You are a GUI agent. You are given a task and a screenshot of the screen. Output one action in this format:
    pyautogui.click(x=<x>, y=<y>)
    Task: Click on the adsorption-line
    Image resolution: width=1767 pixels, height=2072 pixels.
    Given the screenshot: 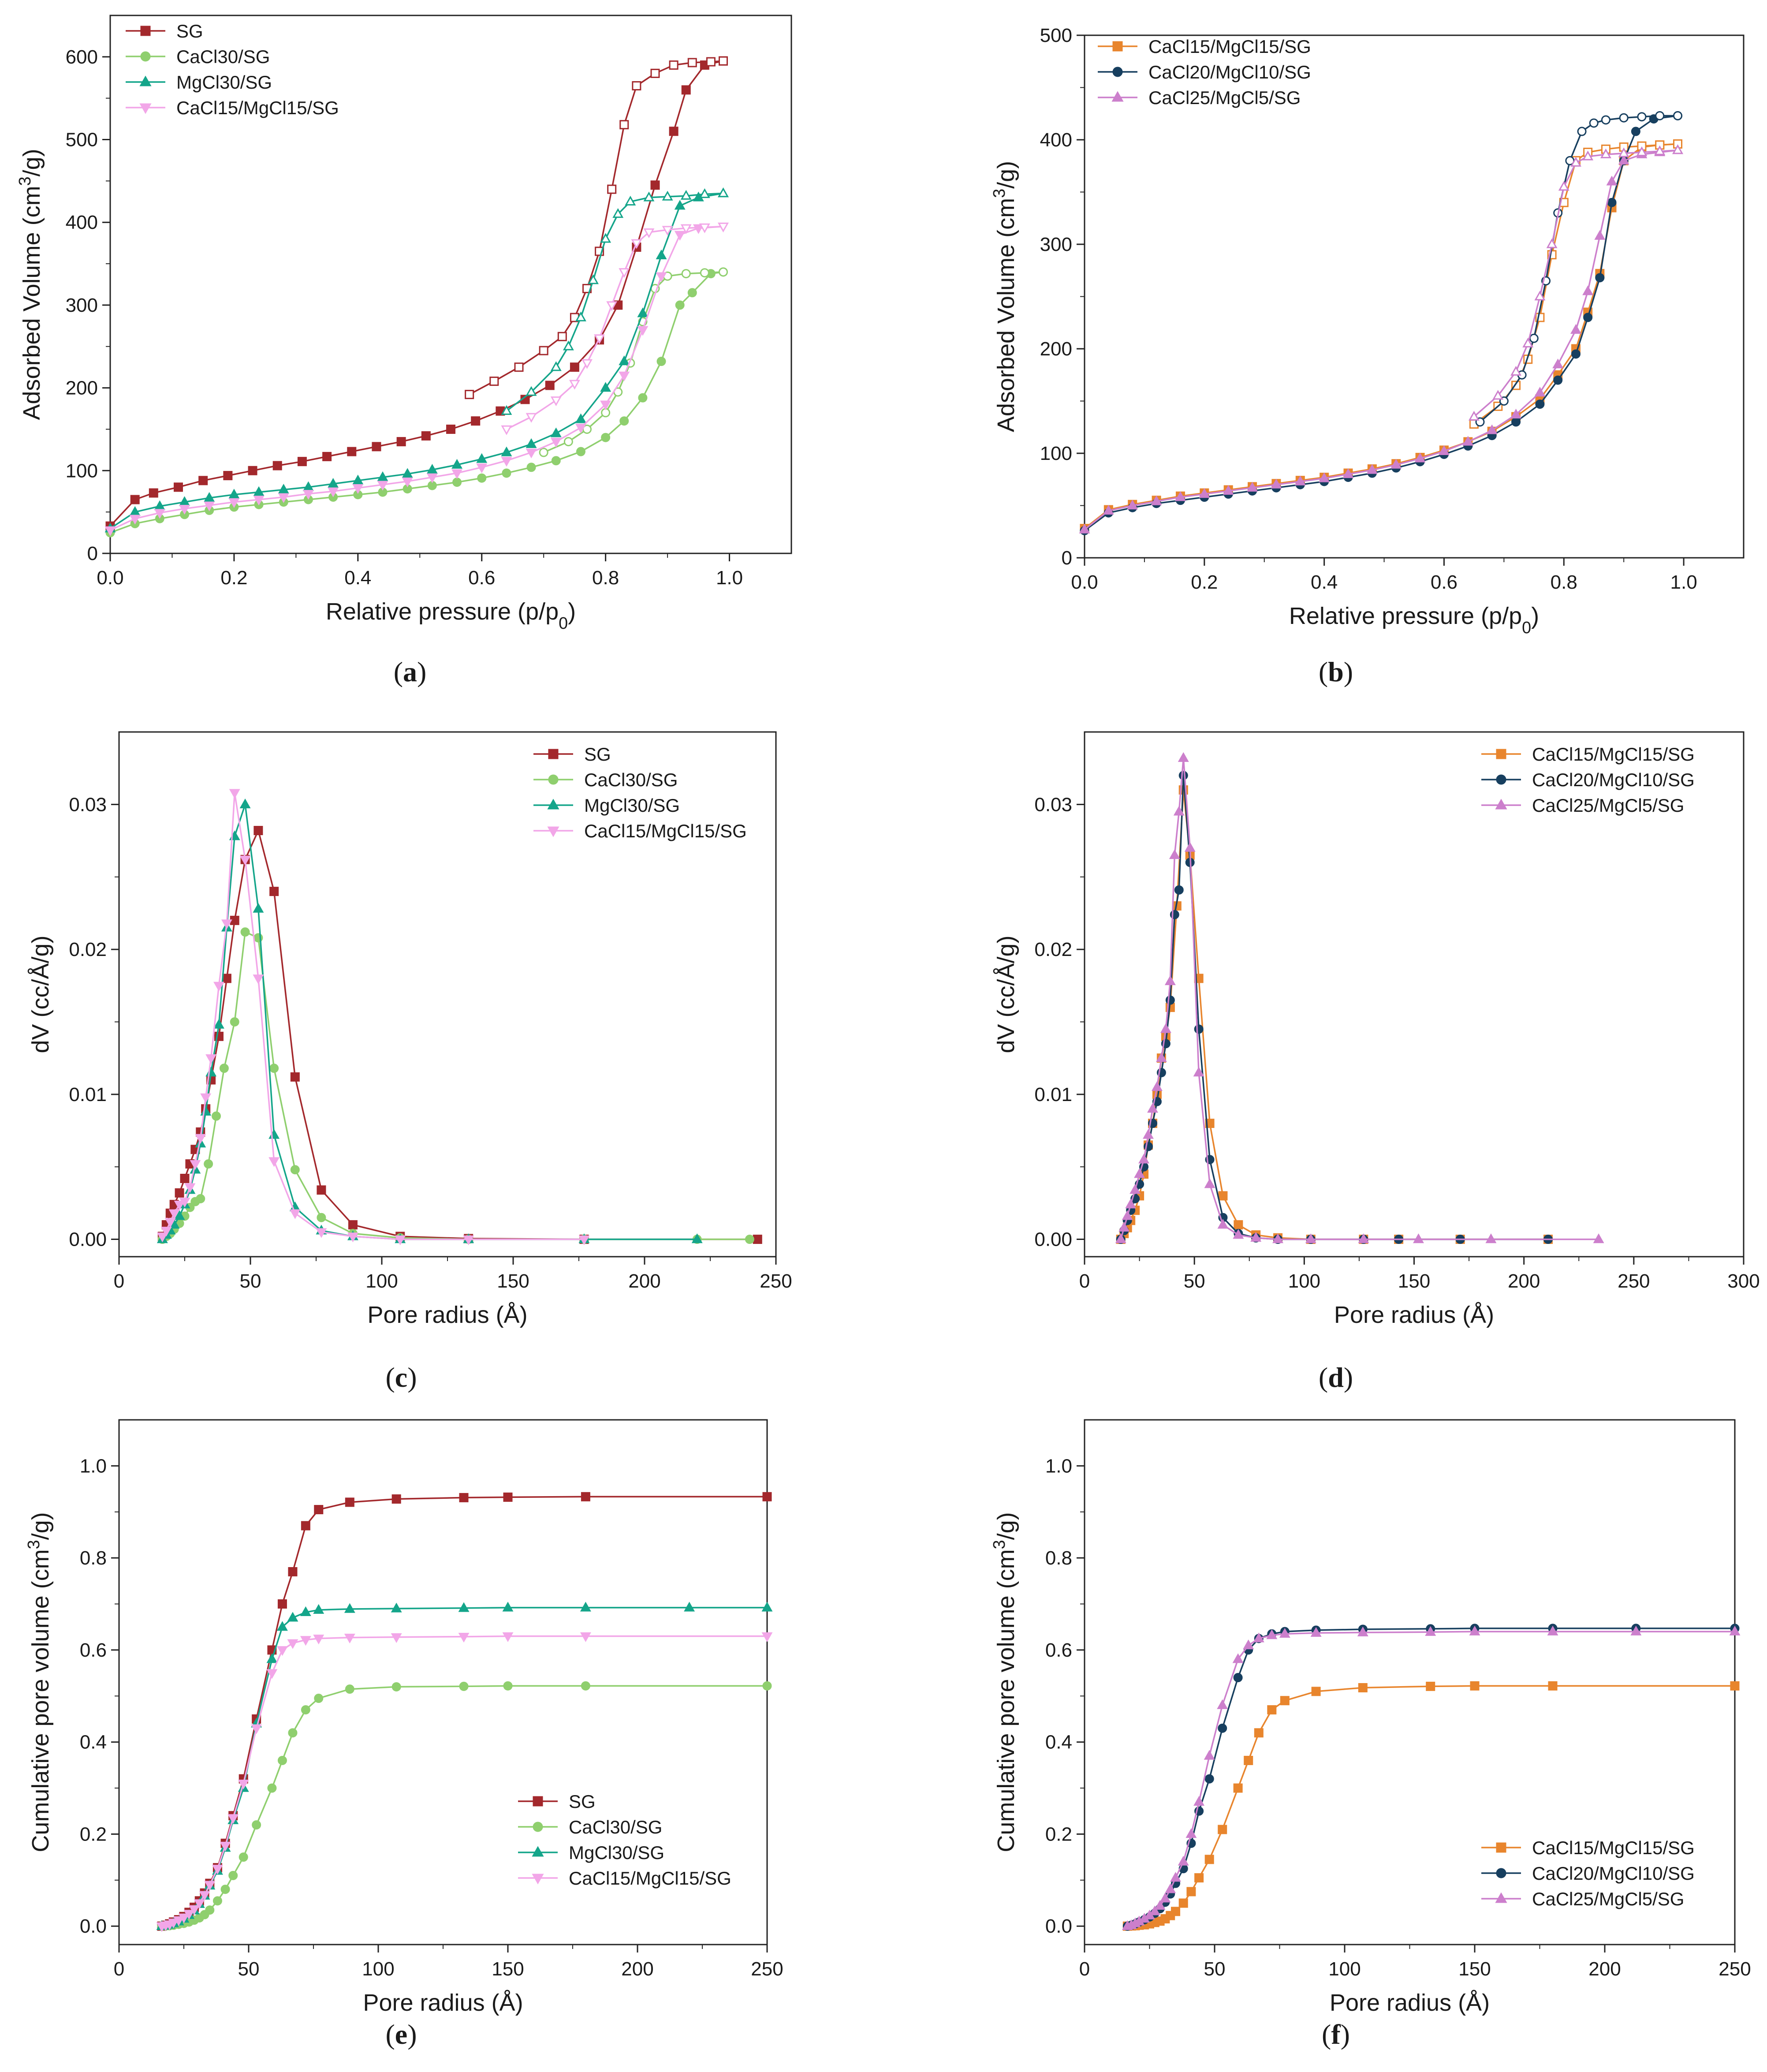 What is the action you would take?
    pyautogui.click(x=416, y=293)
    